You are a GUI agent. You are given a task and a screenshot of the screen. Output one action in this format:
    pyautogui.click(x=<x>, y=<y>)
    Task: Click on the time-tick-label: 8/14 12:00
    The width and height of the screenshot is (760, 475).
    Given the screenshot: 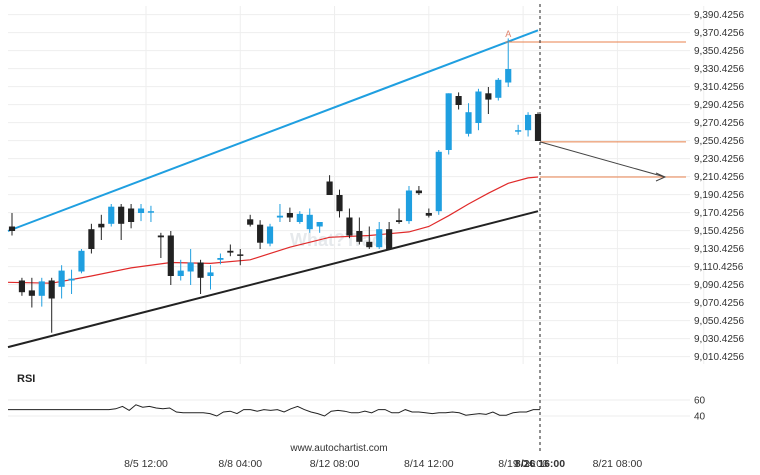 What is the action you would take?
    pyautogui.click(x=429, y=464)
    